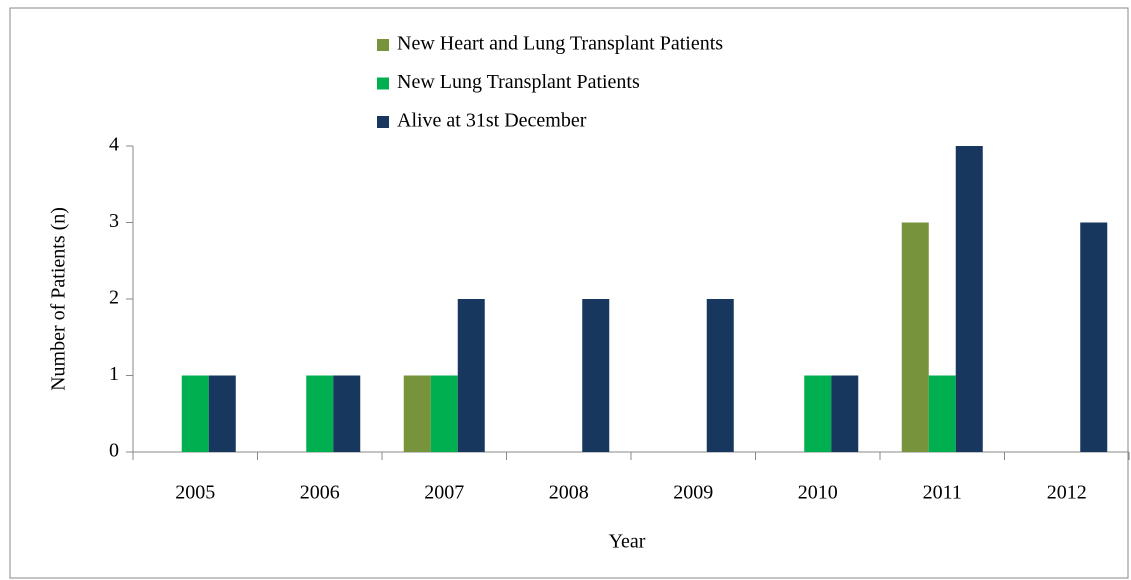 This screenshot has height=580, width=1131. What do you see at coordinates (492, 121) in the screenshot?
I see `legend-label: Alive at 31st December` at bounding box center [492, 121].